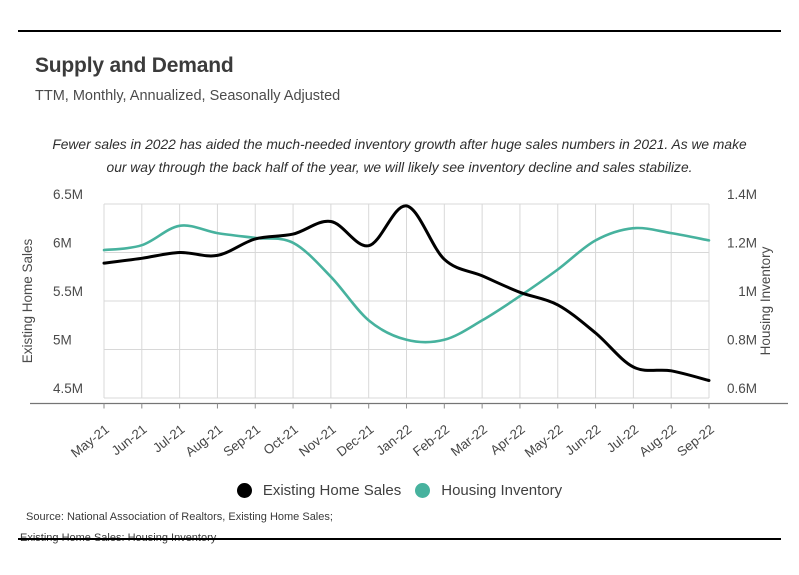 The image size is (799, 575). What do you see at coordinates (742, 243) in the screenshot?
I see `svg-text: 1.2M` at bounding box center [742, 243].